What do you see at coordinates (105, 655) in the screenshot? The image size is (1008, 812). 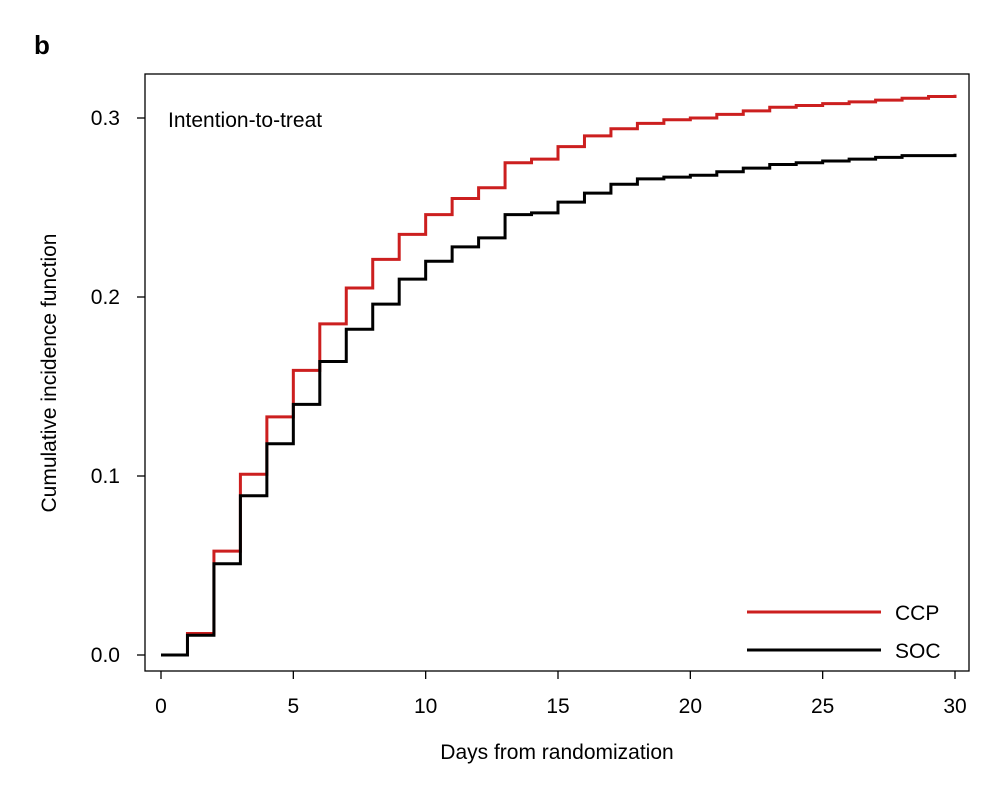 I see `y-tick-label: 0.0` at bounding box center [105, 655].